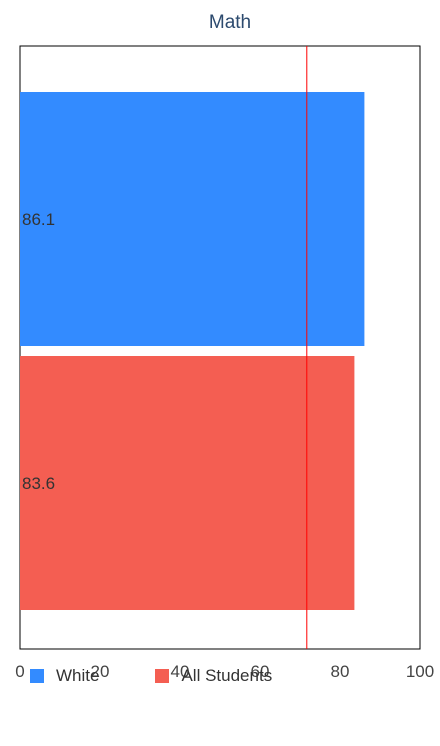 The height and width of the screenshot is (746, 440). I want to click on legend: White All Students, so click(151, 676).